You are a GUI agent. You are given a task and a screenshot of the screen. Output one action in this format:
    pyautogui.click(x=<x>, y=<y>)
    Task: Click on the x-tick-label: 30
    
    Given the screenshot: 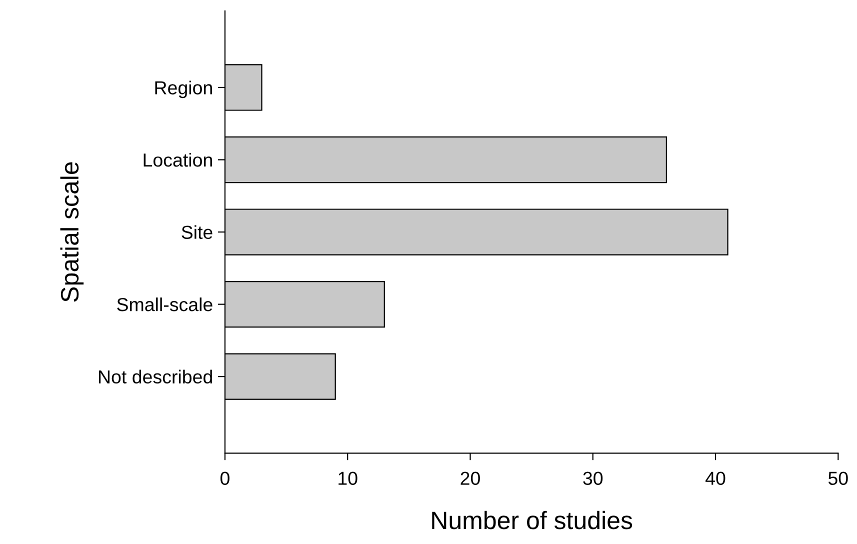 What is the action you would take?
    pyautogui.click(x=593, y=478)
    